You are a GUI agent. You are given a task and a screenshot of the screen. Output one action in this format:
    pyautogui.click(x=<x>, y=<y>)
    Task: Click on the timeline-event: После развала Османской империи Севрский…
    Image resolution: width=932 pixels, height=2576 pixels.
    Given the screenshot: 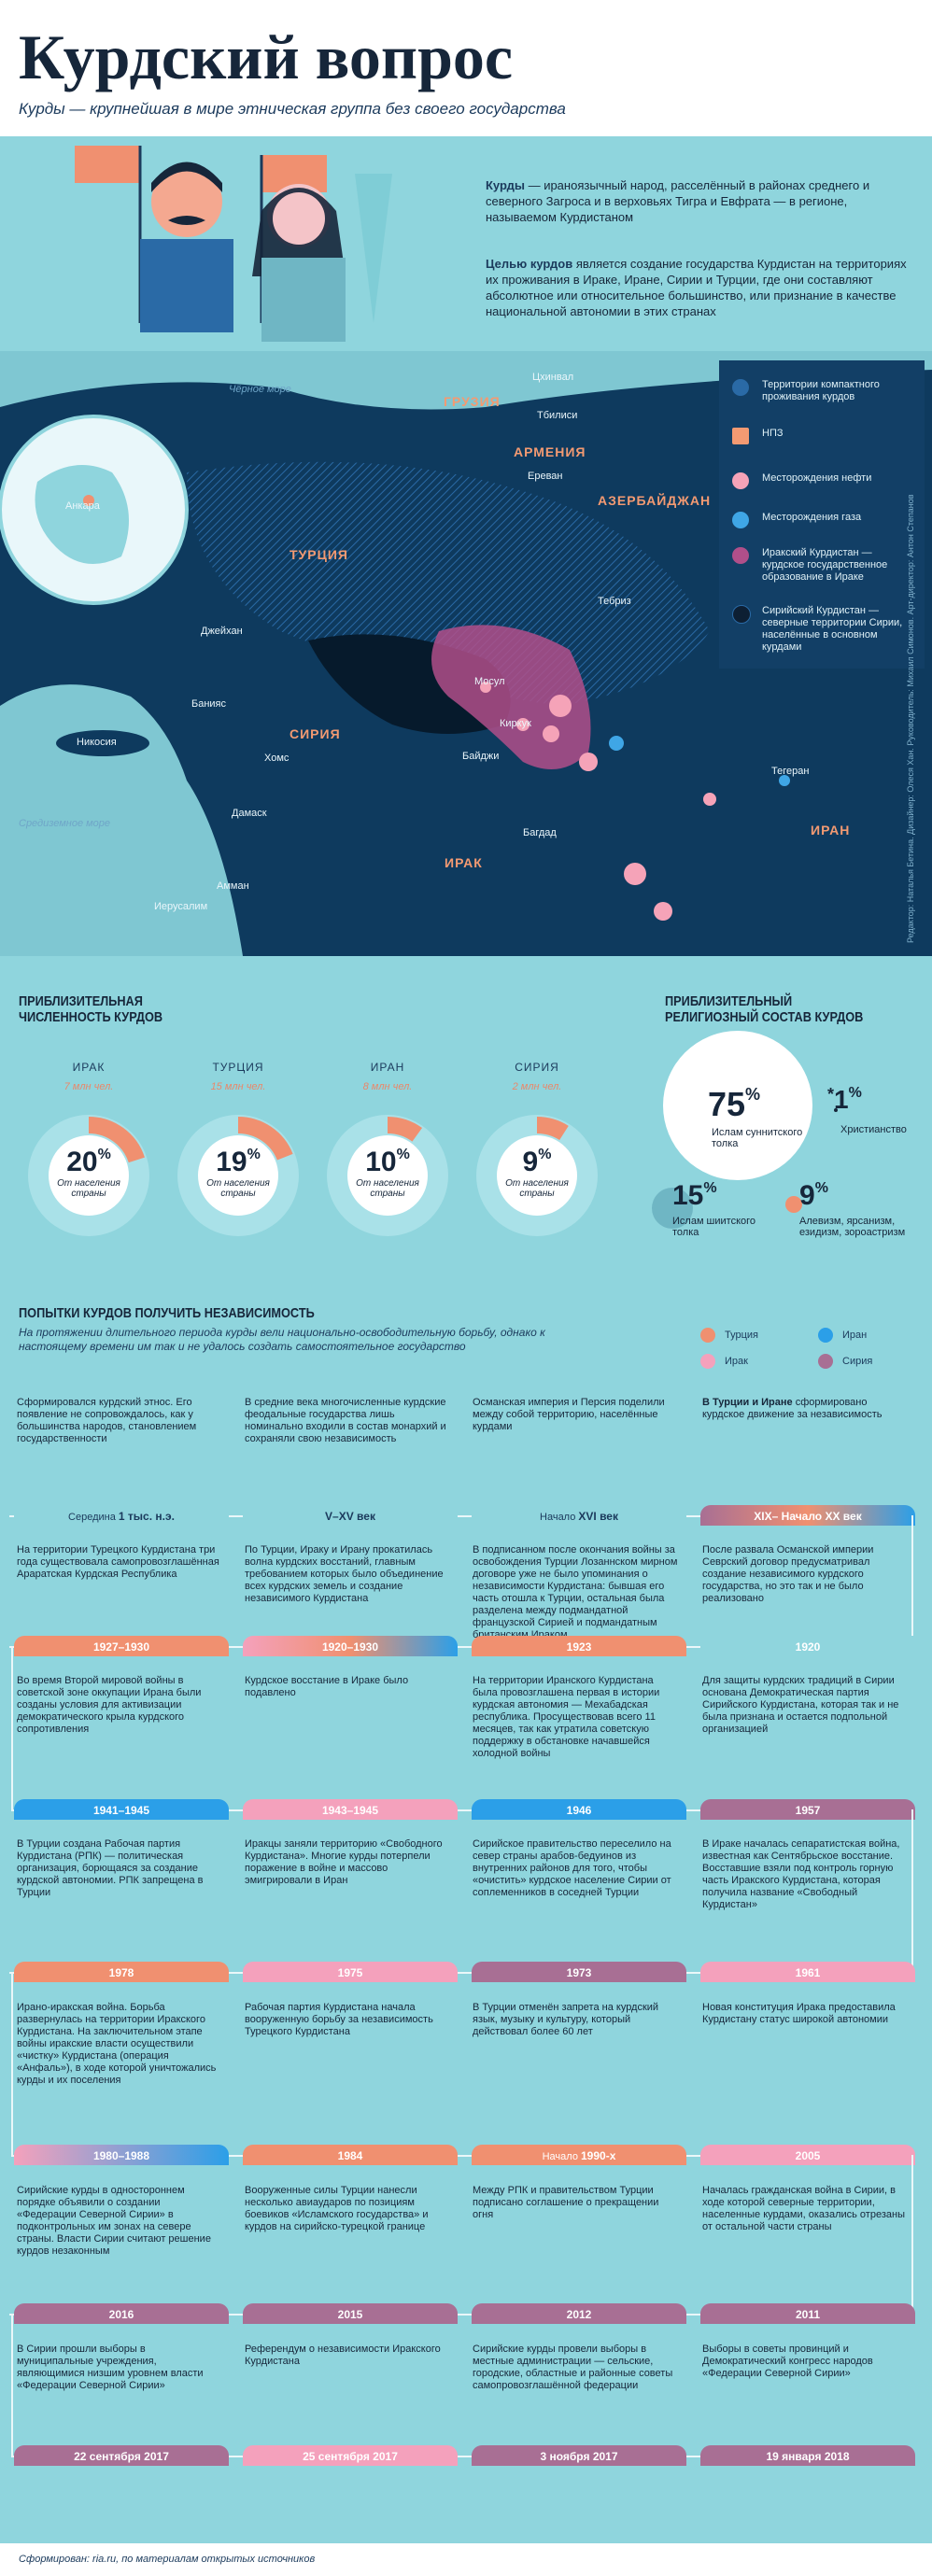 What is the action you would take?
    pyautogui.click(x=788, y=1574)
    